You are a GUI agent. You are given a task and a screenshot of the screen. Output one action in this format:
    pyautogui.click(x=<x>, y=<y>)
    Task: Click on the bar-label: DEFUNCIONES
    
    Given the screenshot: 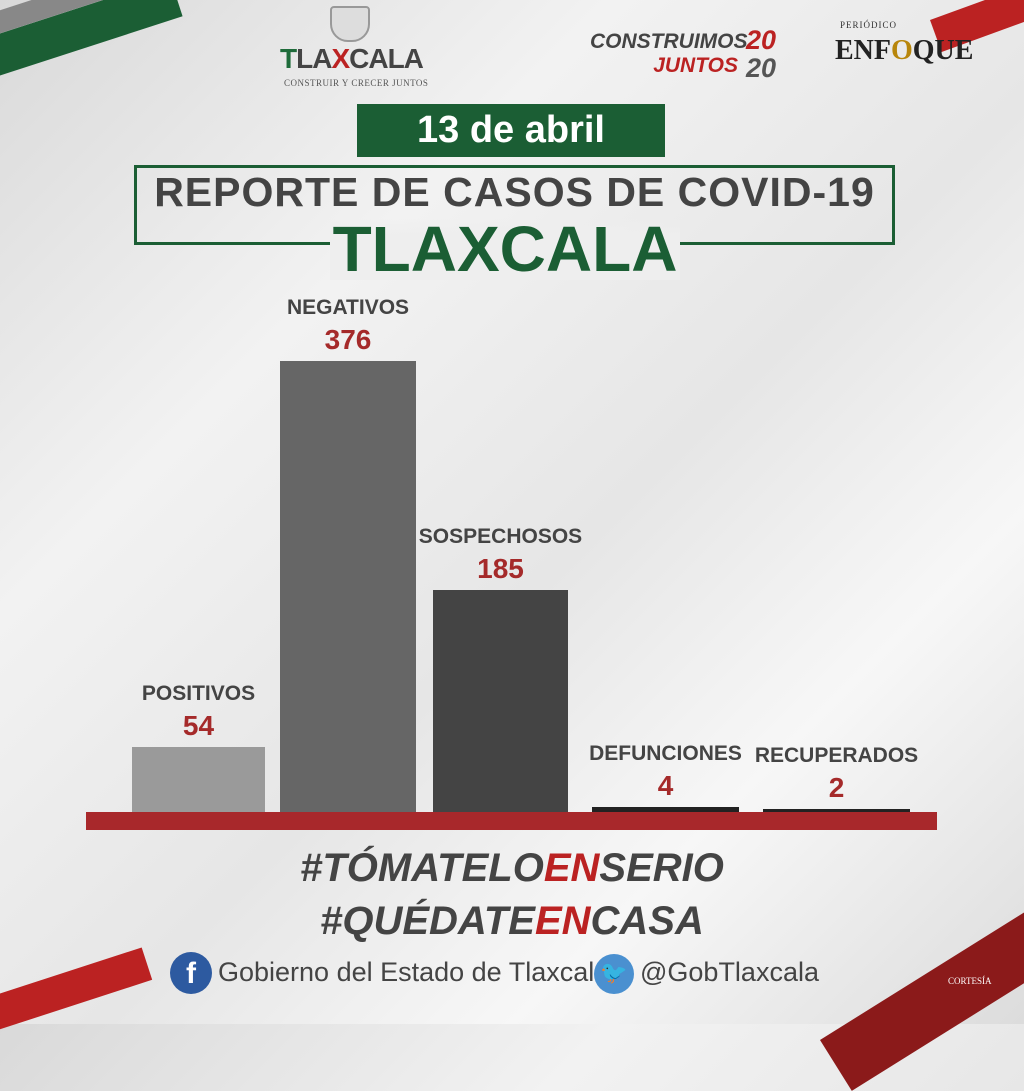 What is the action you would take?
    pyautogui.click(x=665, y=754)
    